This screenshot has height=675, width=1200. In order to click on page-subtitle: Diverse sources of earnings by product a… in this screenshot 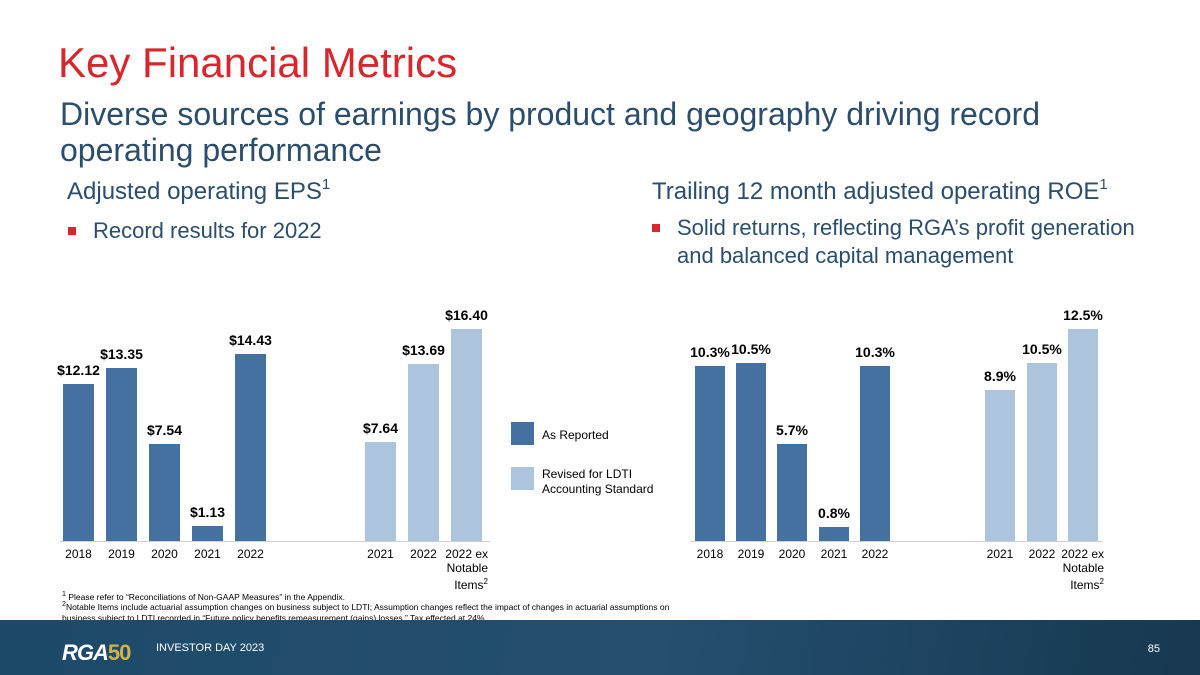, I will do `click(550, 132)`.